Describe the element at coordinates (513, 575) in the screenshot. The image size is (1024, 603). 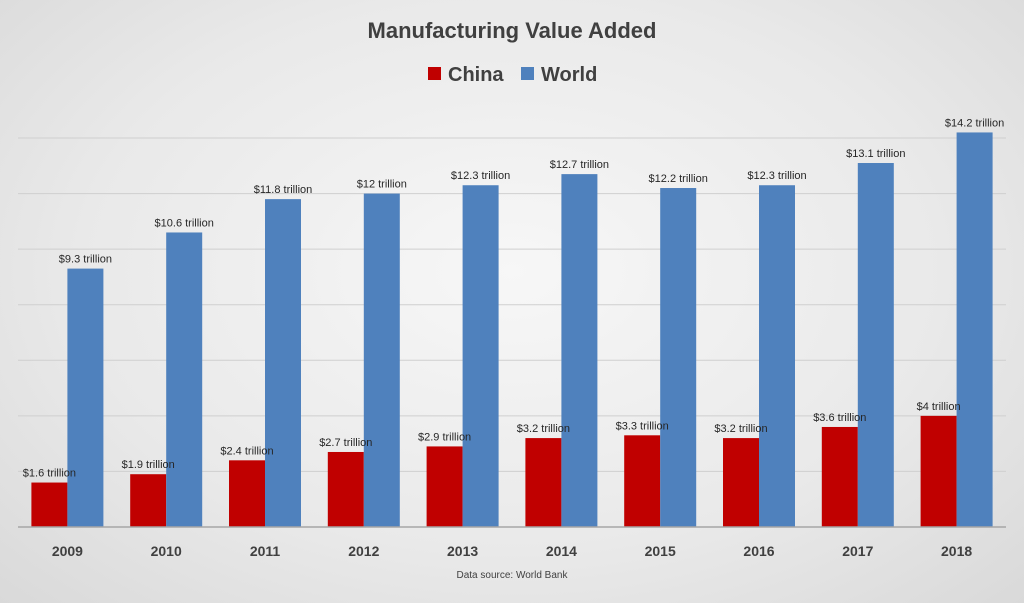
I see `data-source-note: Data source: World Bank` at that location.